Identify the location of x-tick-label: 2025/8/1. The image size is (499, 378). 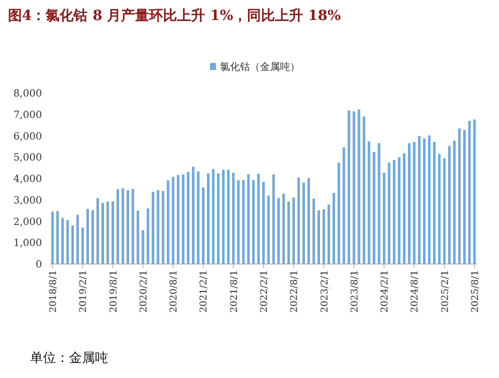
(475, 291).